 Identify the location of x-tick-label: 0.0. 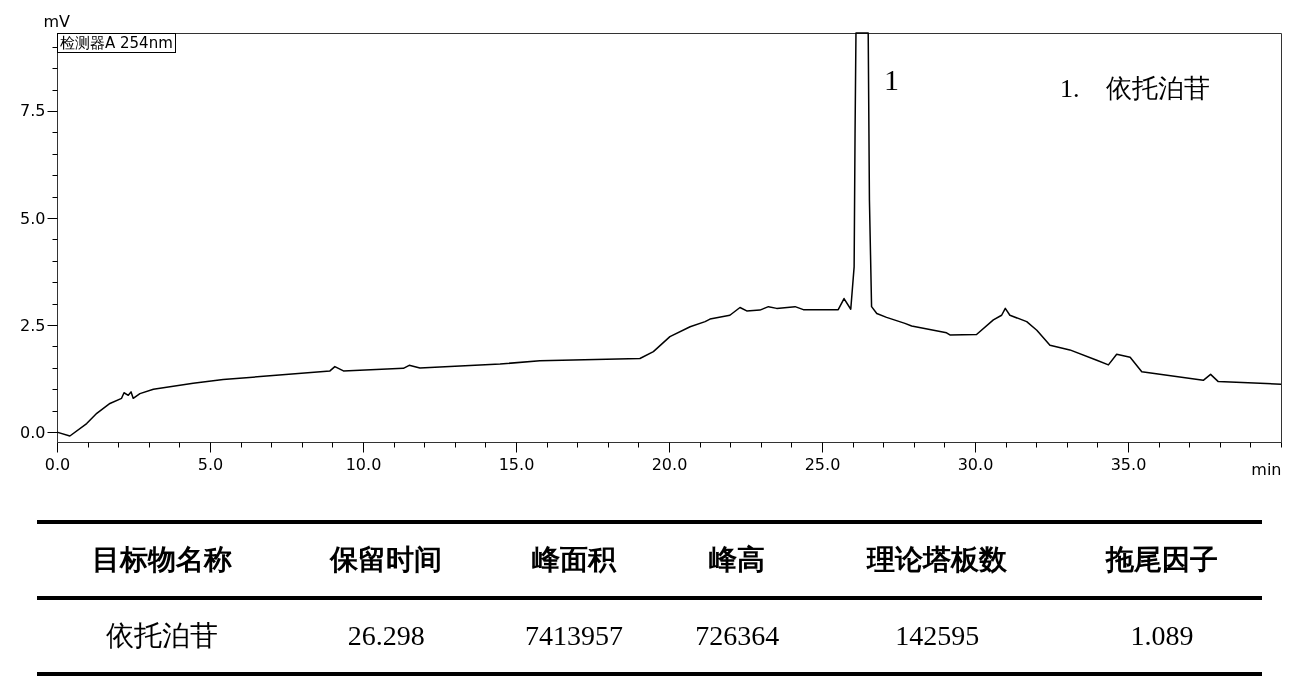
(57, 464).